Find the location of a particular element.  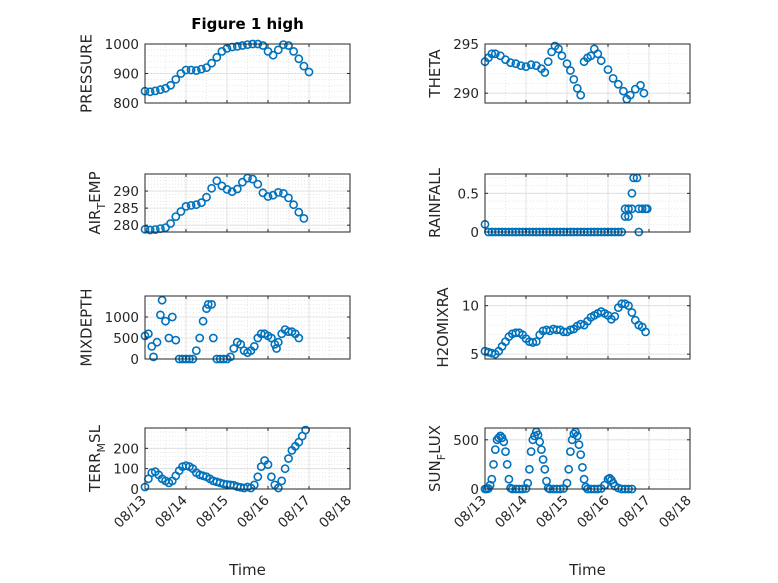

axes-background is located at coordinates (247, 203).